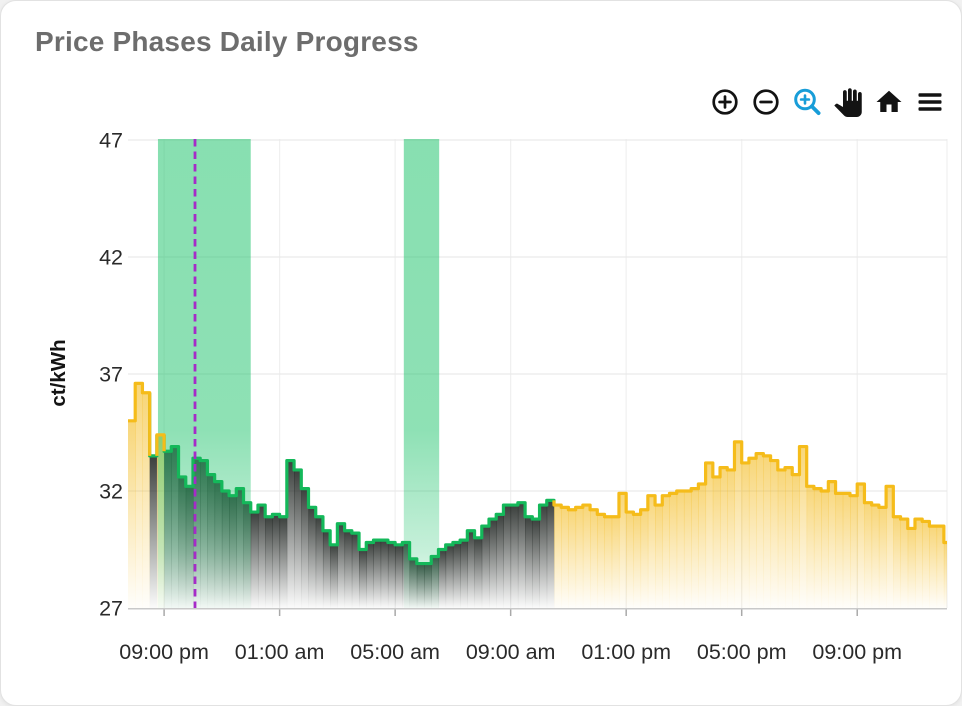 The image size is (962, 706). I want to click on cheap-price-line, so click(359, 500).